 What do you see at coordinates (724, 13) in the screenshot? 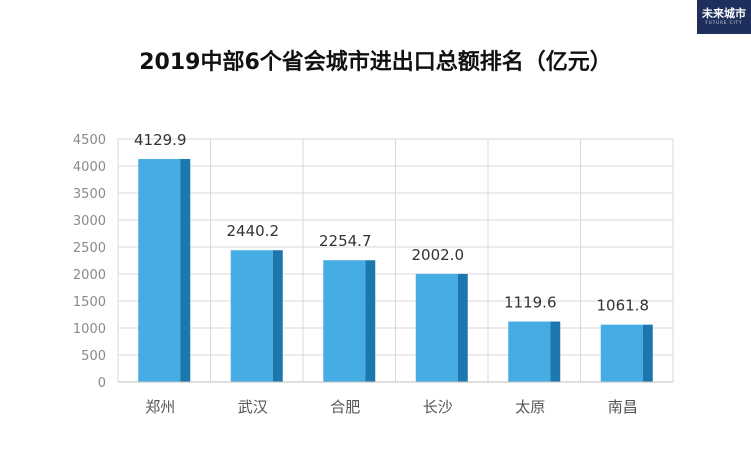
I see `logo-text: 未来城市` at bounding box center [724, 13].